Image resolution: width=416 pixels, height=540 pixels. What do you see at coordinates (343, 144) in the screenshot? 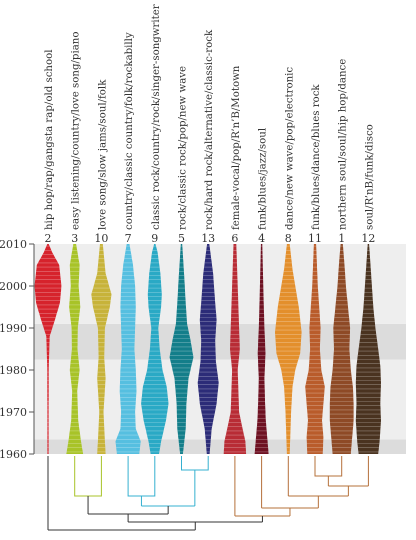
I see `category-label-1: northern soul/soul/hip hop/dance` at bounding box center [343, 144].